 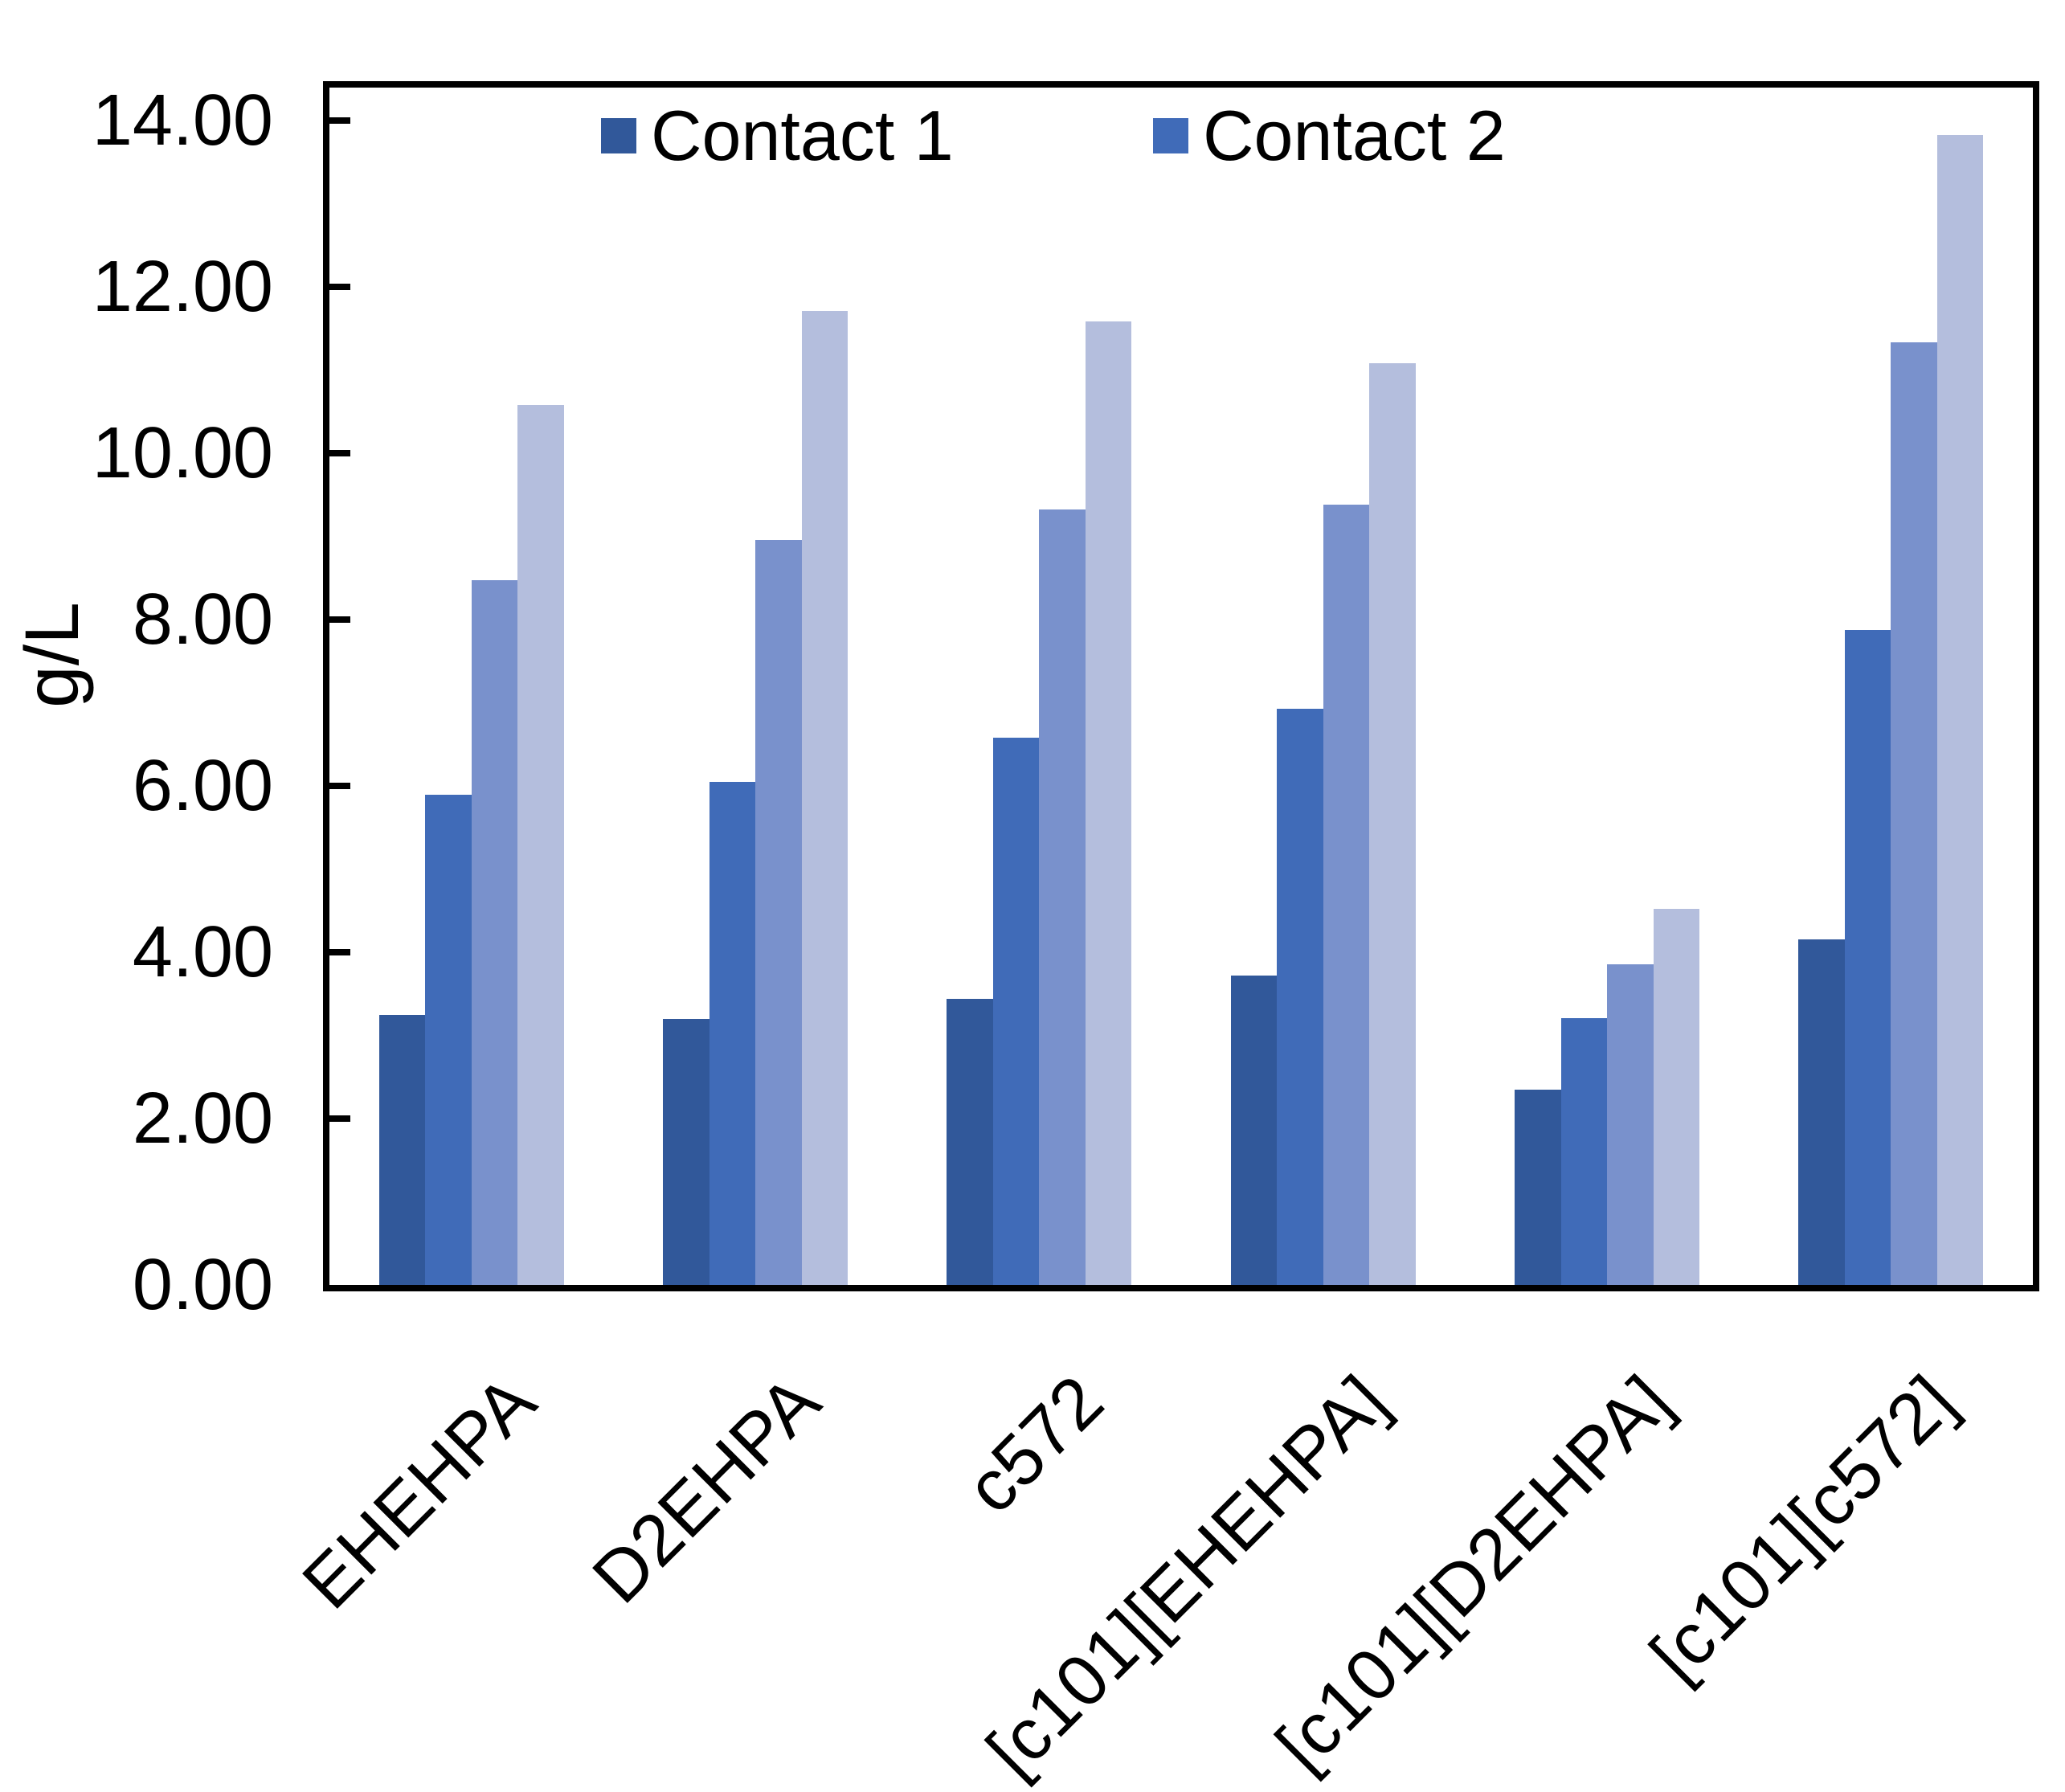 I want to click on legend-swatch-contact-1-icon, so click(x=618, y=135).